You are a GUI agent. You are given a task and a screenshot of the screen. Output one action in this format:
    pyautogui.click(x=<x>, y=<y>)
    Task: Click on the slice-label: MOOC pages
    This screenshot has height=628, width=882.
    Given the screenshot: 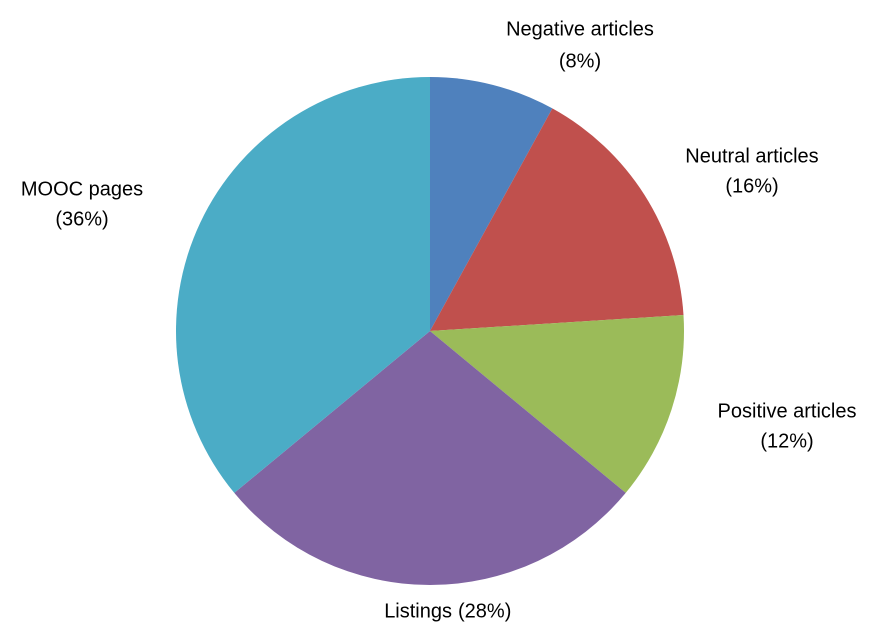 What is the action you would take?
    pyautogui.click(x=82, y=189)
    